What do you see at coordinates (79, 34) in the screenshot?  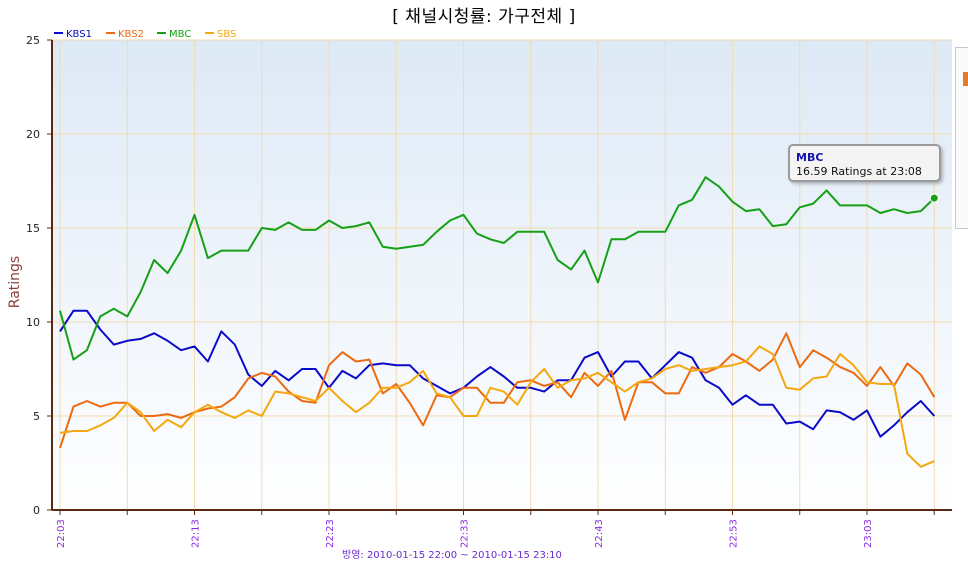 I see `legend-label-kbs1: KBS1` at bounding box center [79, 34].